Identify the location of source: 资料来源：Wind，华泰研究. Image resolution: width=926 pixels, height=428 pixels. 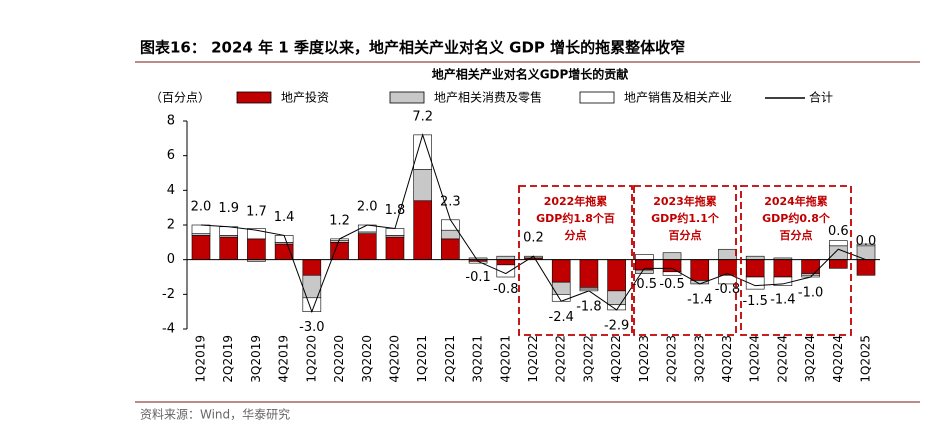
(215, 414).